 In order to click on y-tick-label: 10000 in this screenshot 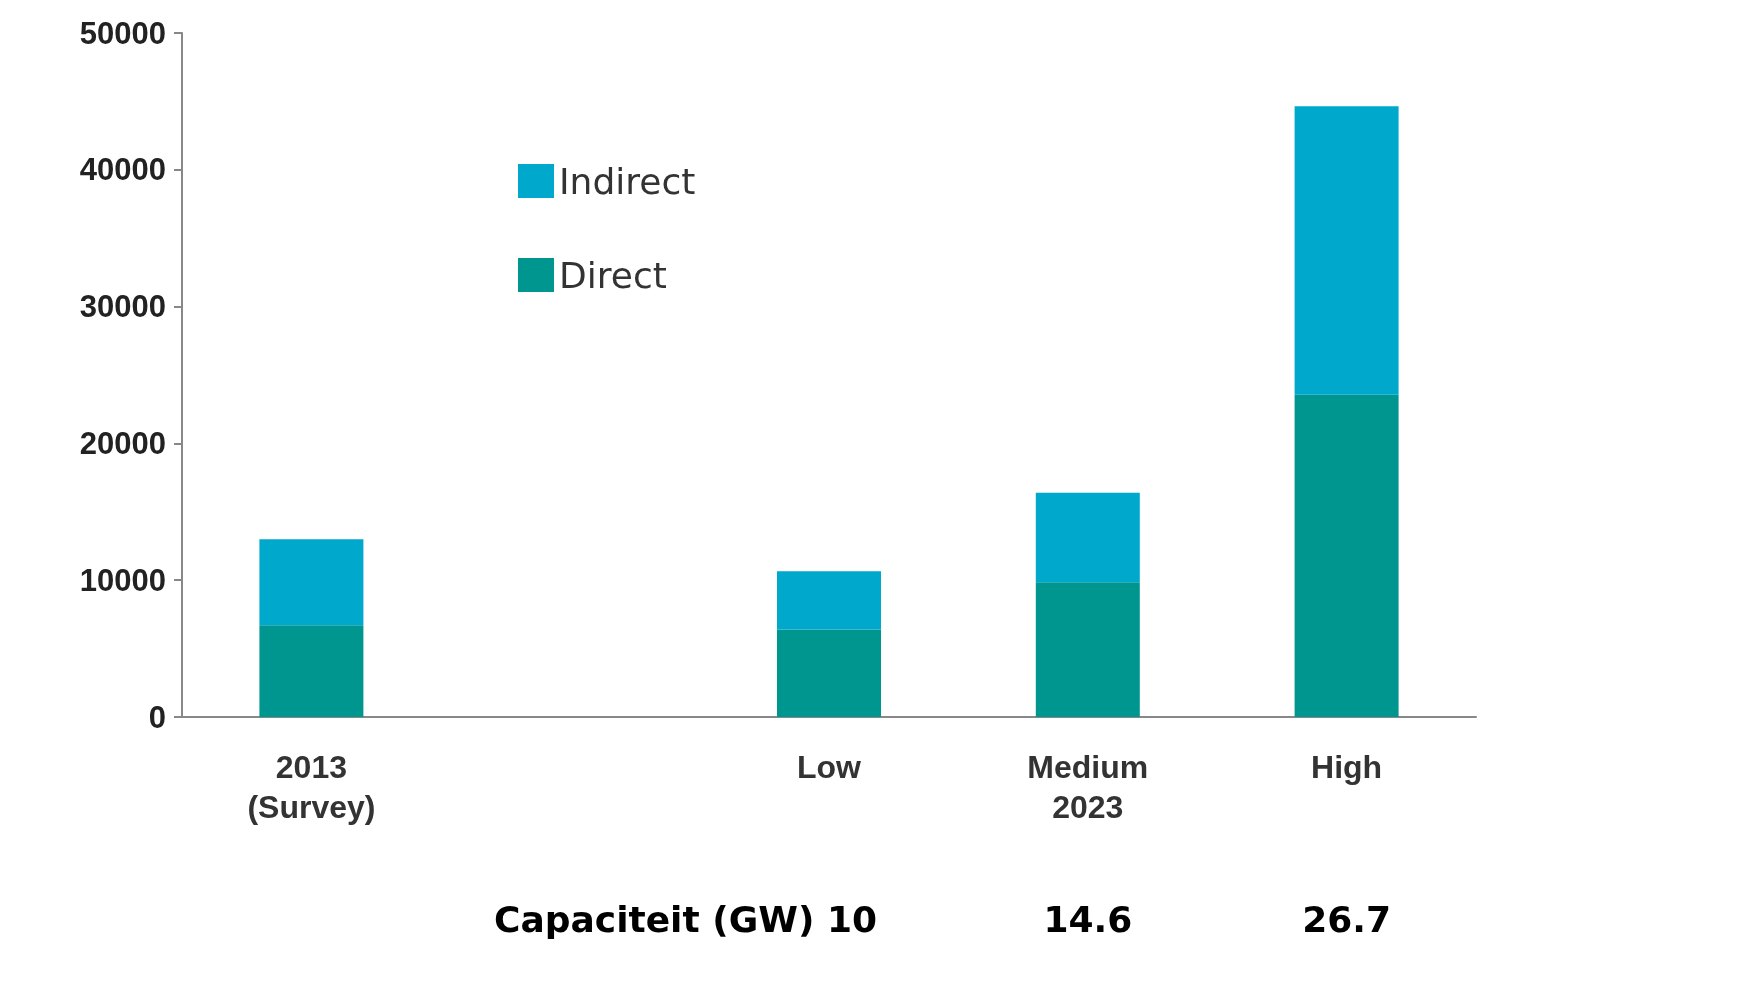, I will do `click(122, 580)`.